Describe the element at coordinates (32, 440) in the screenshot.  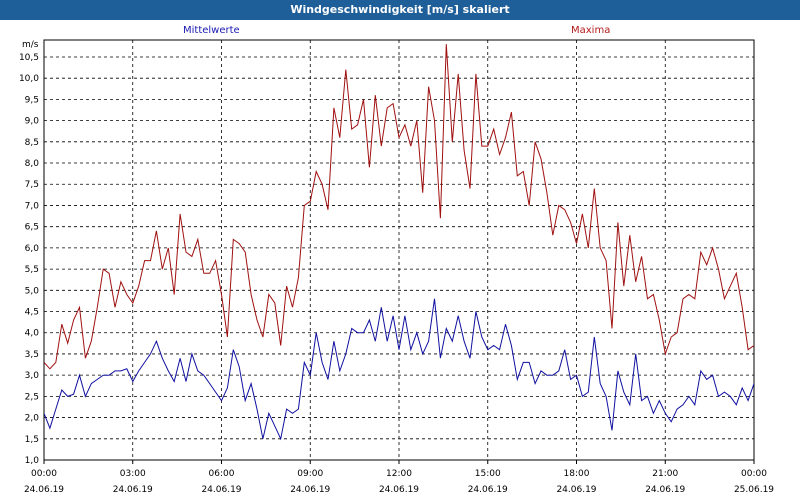
I see `y-tick-label: 1,5` at that location.